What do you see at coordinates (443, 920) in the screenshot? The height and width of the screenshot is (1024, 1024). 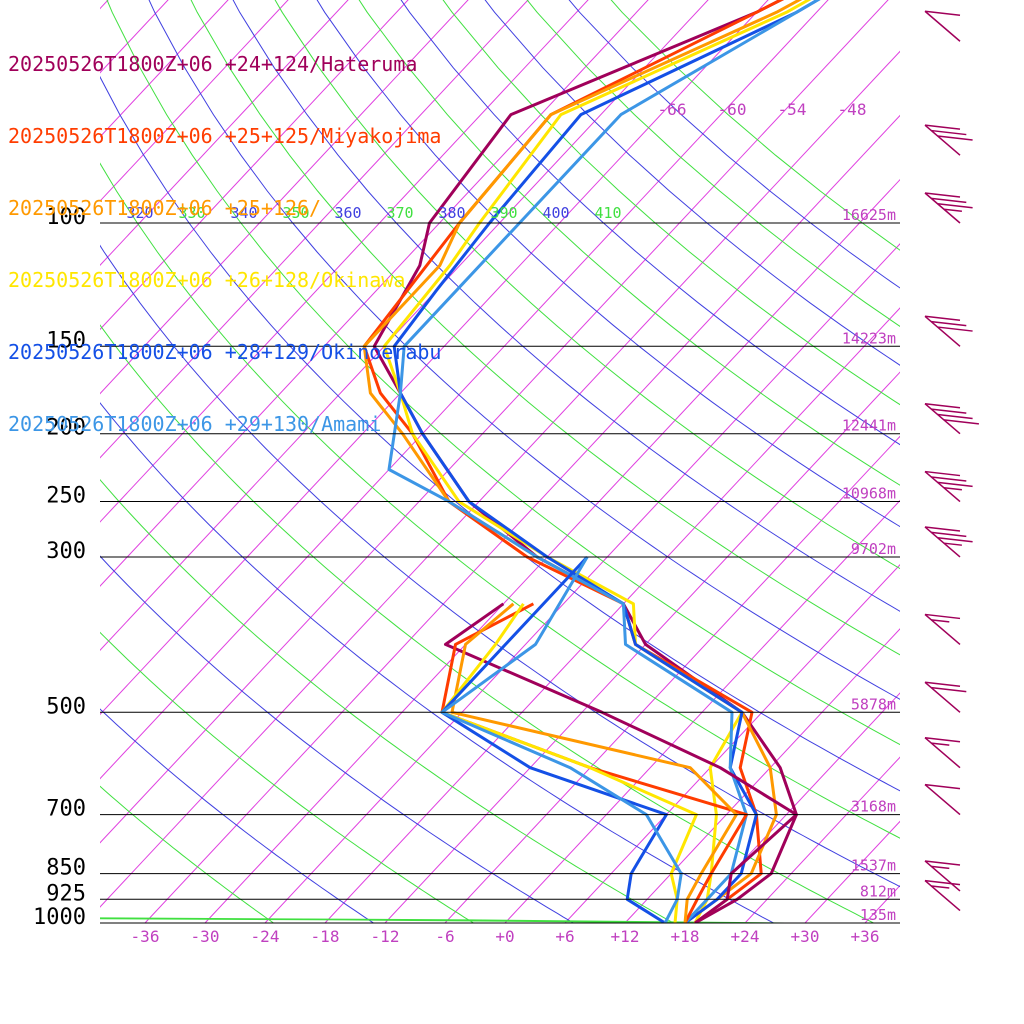 I see `moist-adiabat-line` at bounding box center [443, 920].